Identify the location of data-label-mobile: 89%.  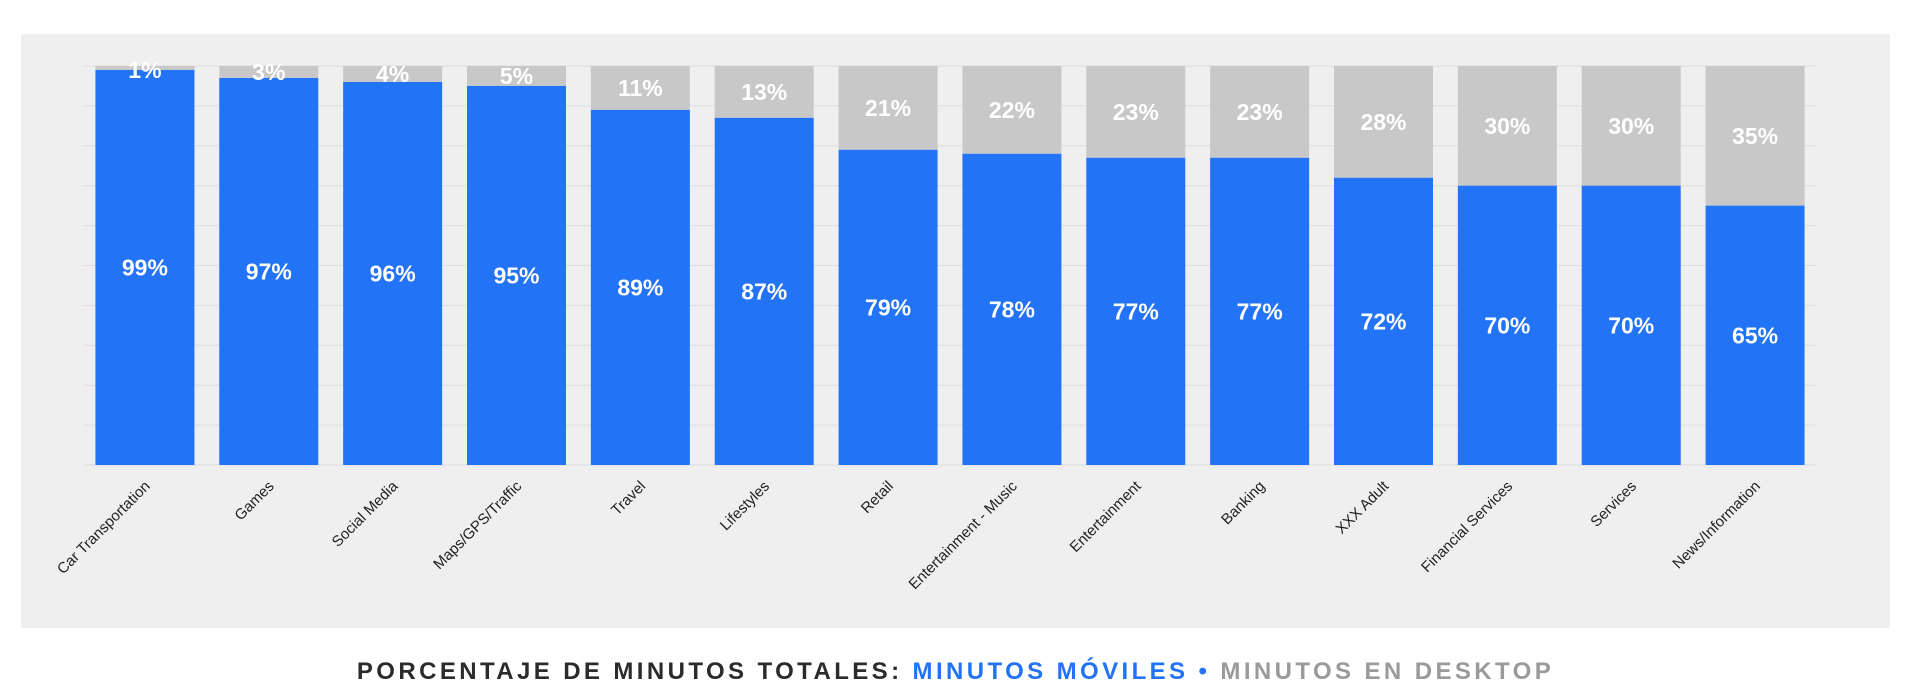
(640, 287).